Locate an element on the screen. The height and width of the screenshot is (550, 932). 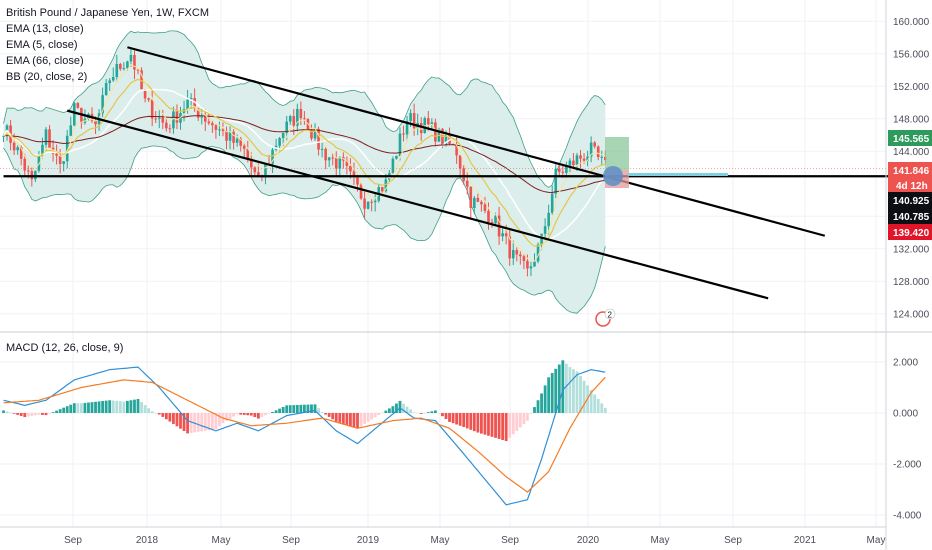
indicator-ema5: EMA (5, close) is located at coordinates (42, 45).